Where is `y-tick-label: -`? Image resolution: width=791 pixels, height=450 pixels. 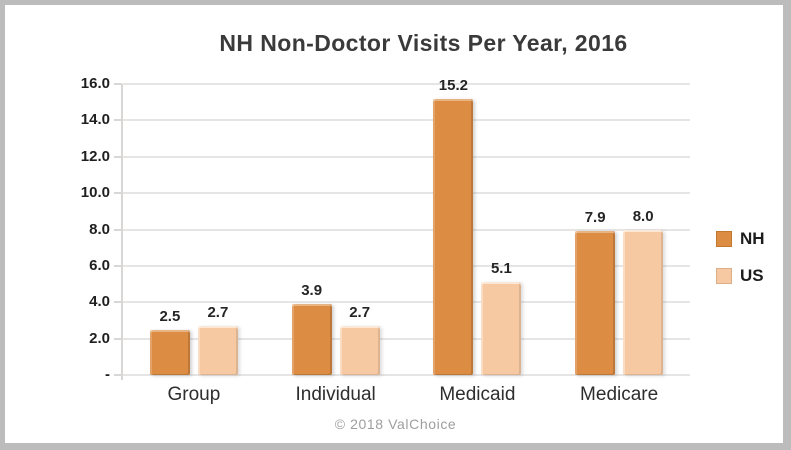 y-tick-label: - is located at coordinates (107, 374).